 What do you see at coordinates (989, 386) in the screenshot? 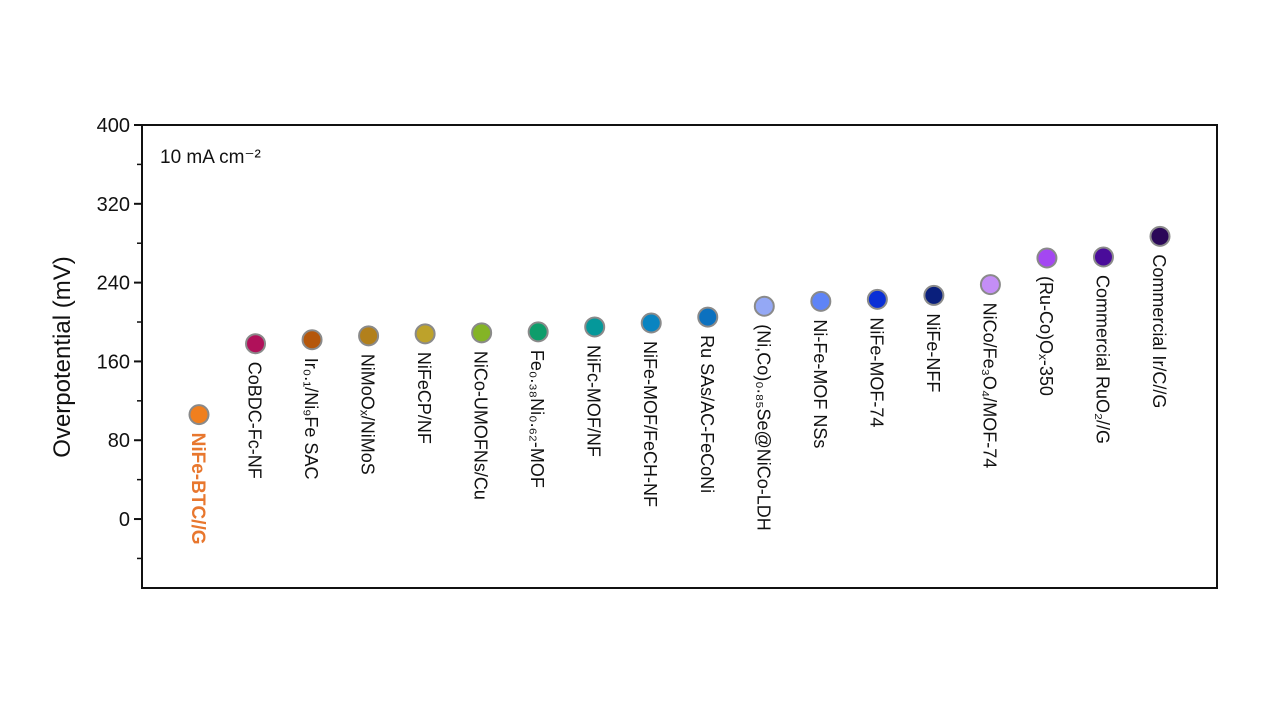
I see `category-label: NiCo/Fe₃O₄/MOF-74` at bounding box center [989, 386].